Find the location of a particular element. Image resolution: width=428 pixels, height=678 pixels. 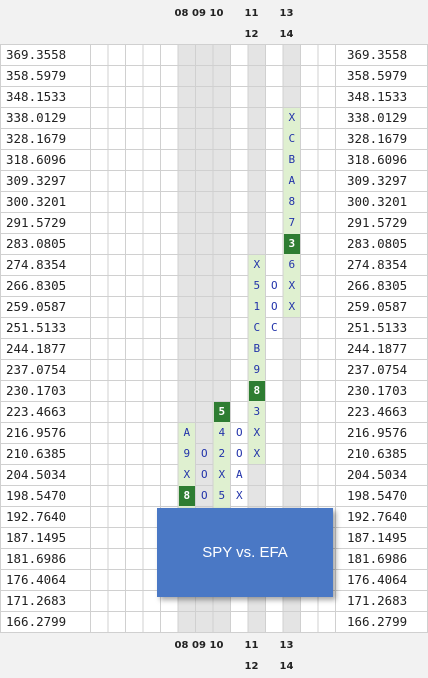

price-label-left: 338.0129 is located at coordinates (36, 117).